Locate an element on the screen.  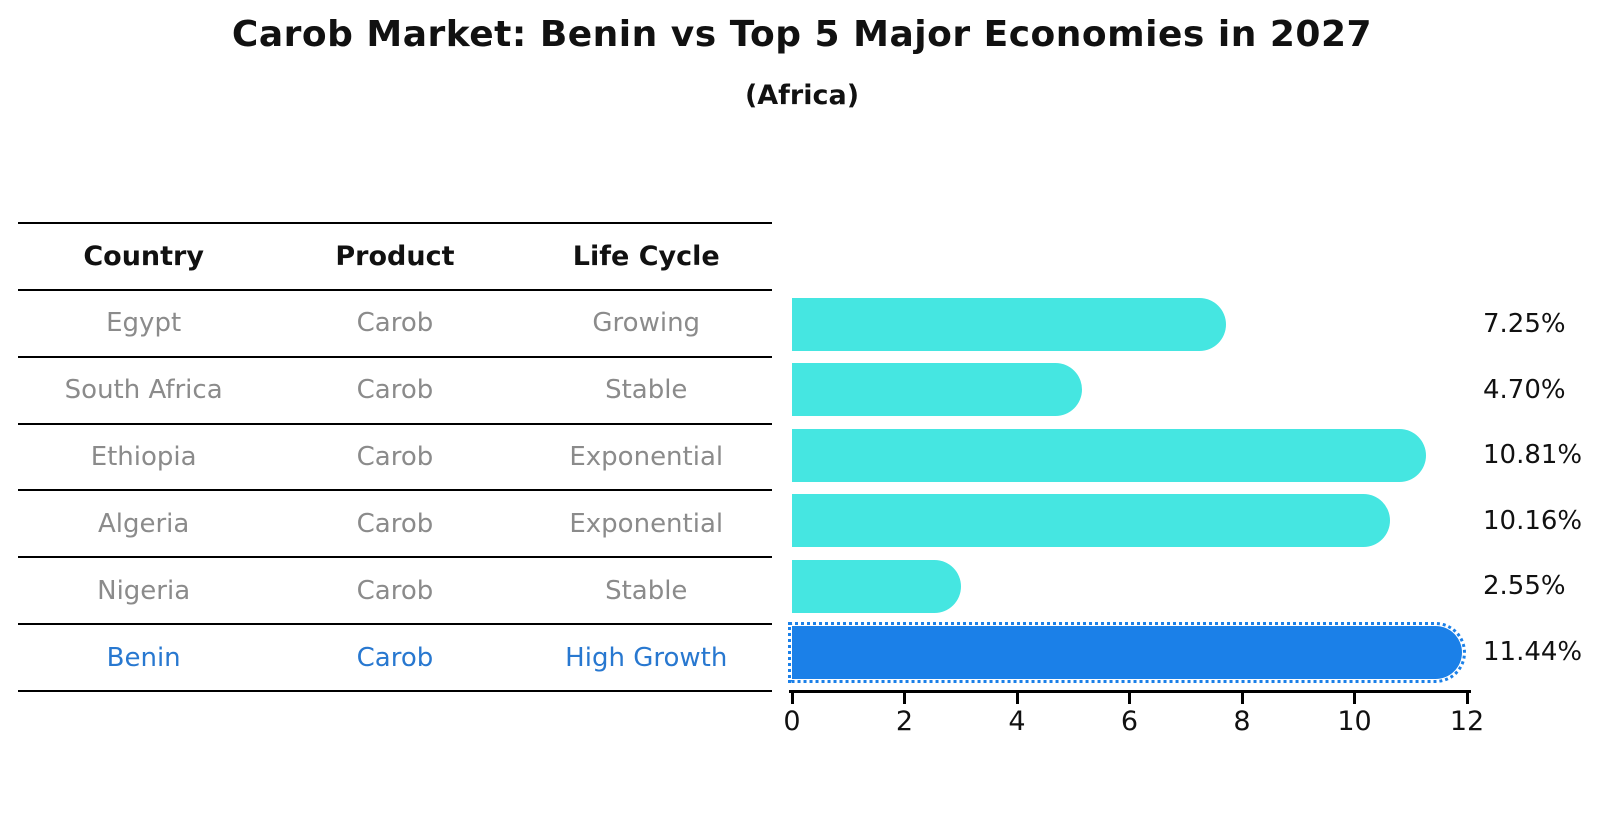
cell-life_cycle: High Growth is located at coordinates (646, 657).